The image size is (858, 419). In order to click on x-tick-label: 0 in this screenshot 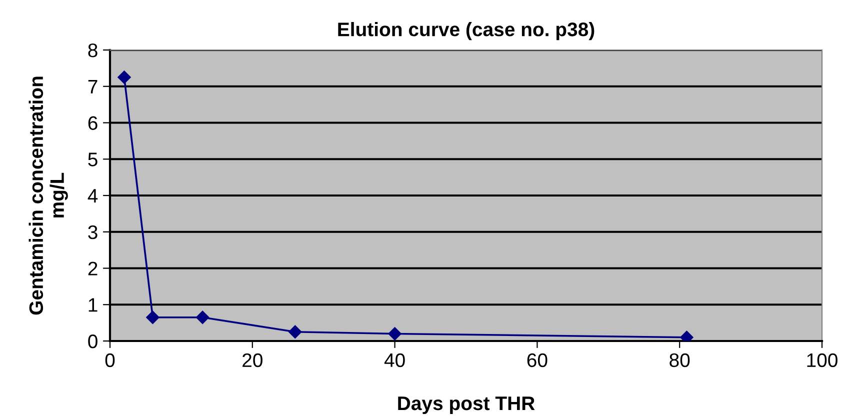, I will do `click(110, 360)`.